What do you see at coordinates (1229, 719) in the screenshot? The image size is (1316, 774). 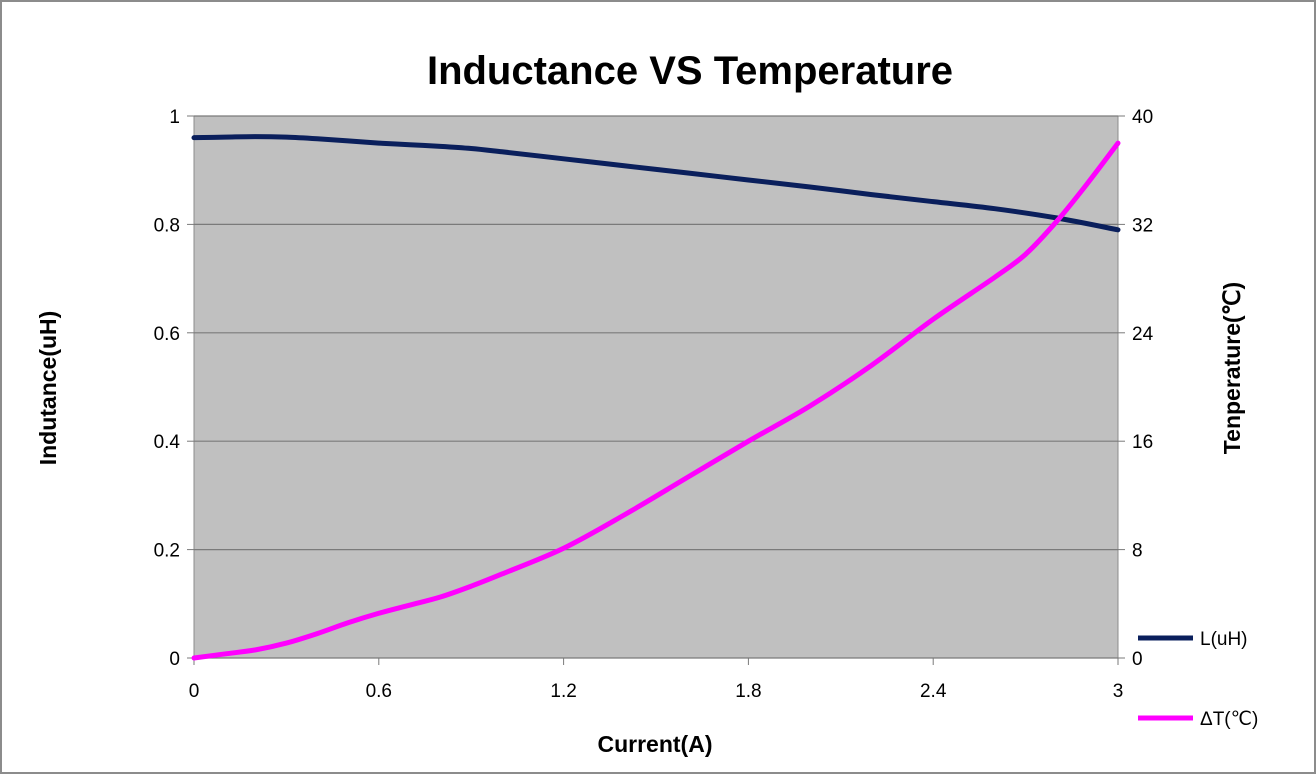 I see `legend-label-dt: ΔT(℃)` at bounding box center [1229, 719].